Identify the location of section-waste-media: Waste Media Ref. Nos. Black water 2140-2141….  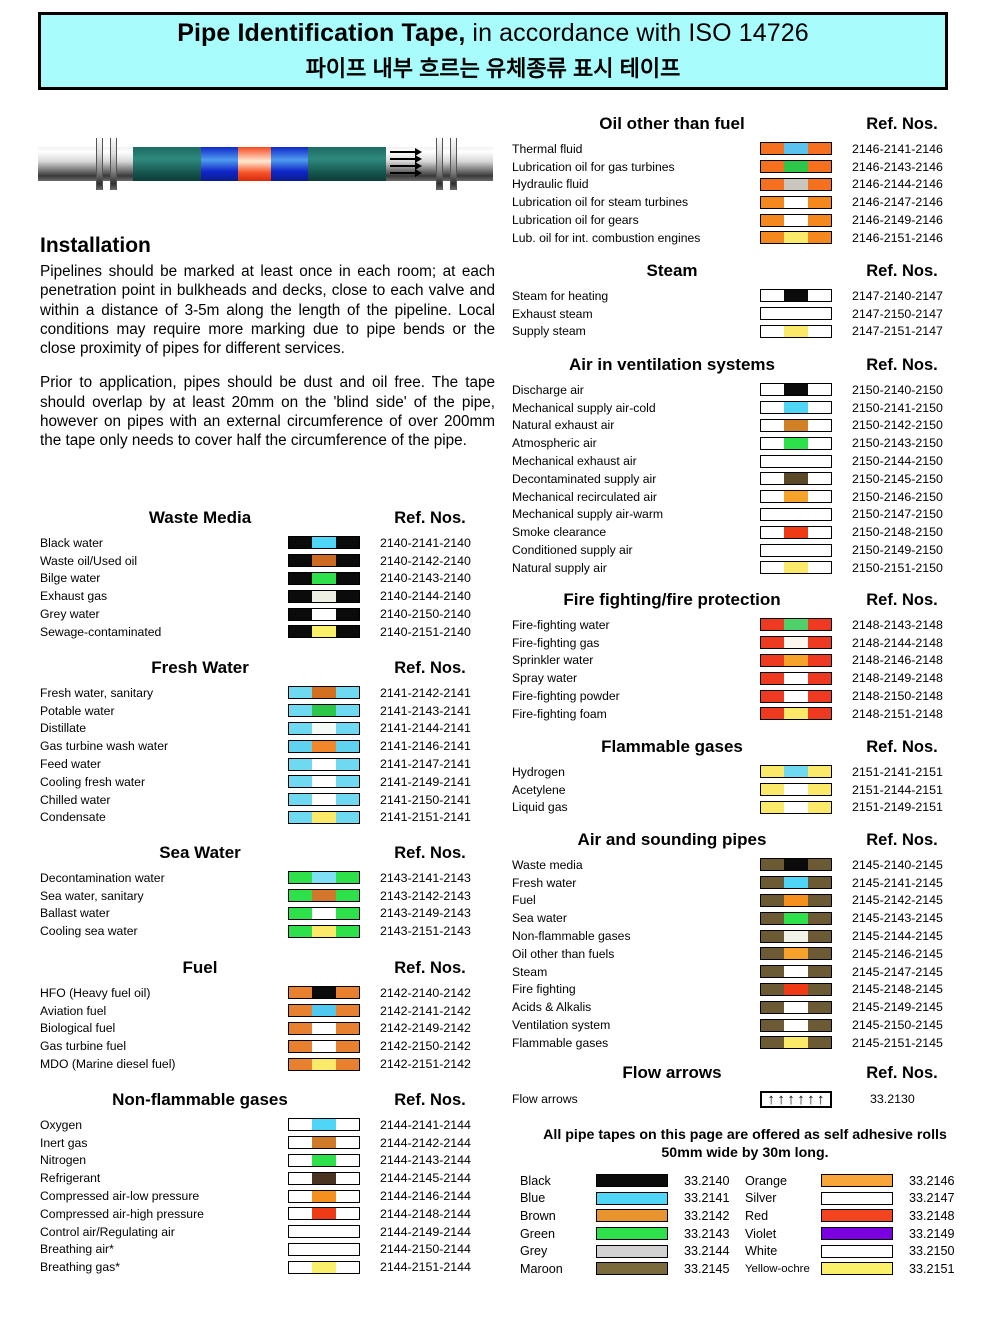
(270, 574).